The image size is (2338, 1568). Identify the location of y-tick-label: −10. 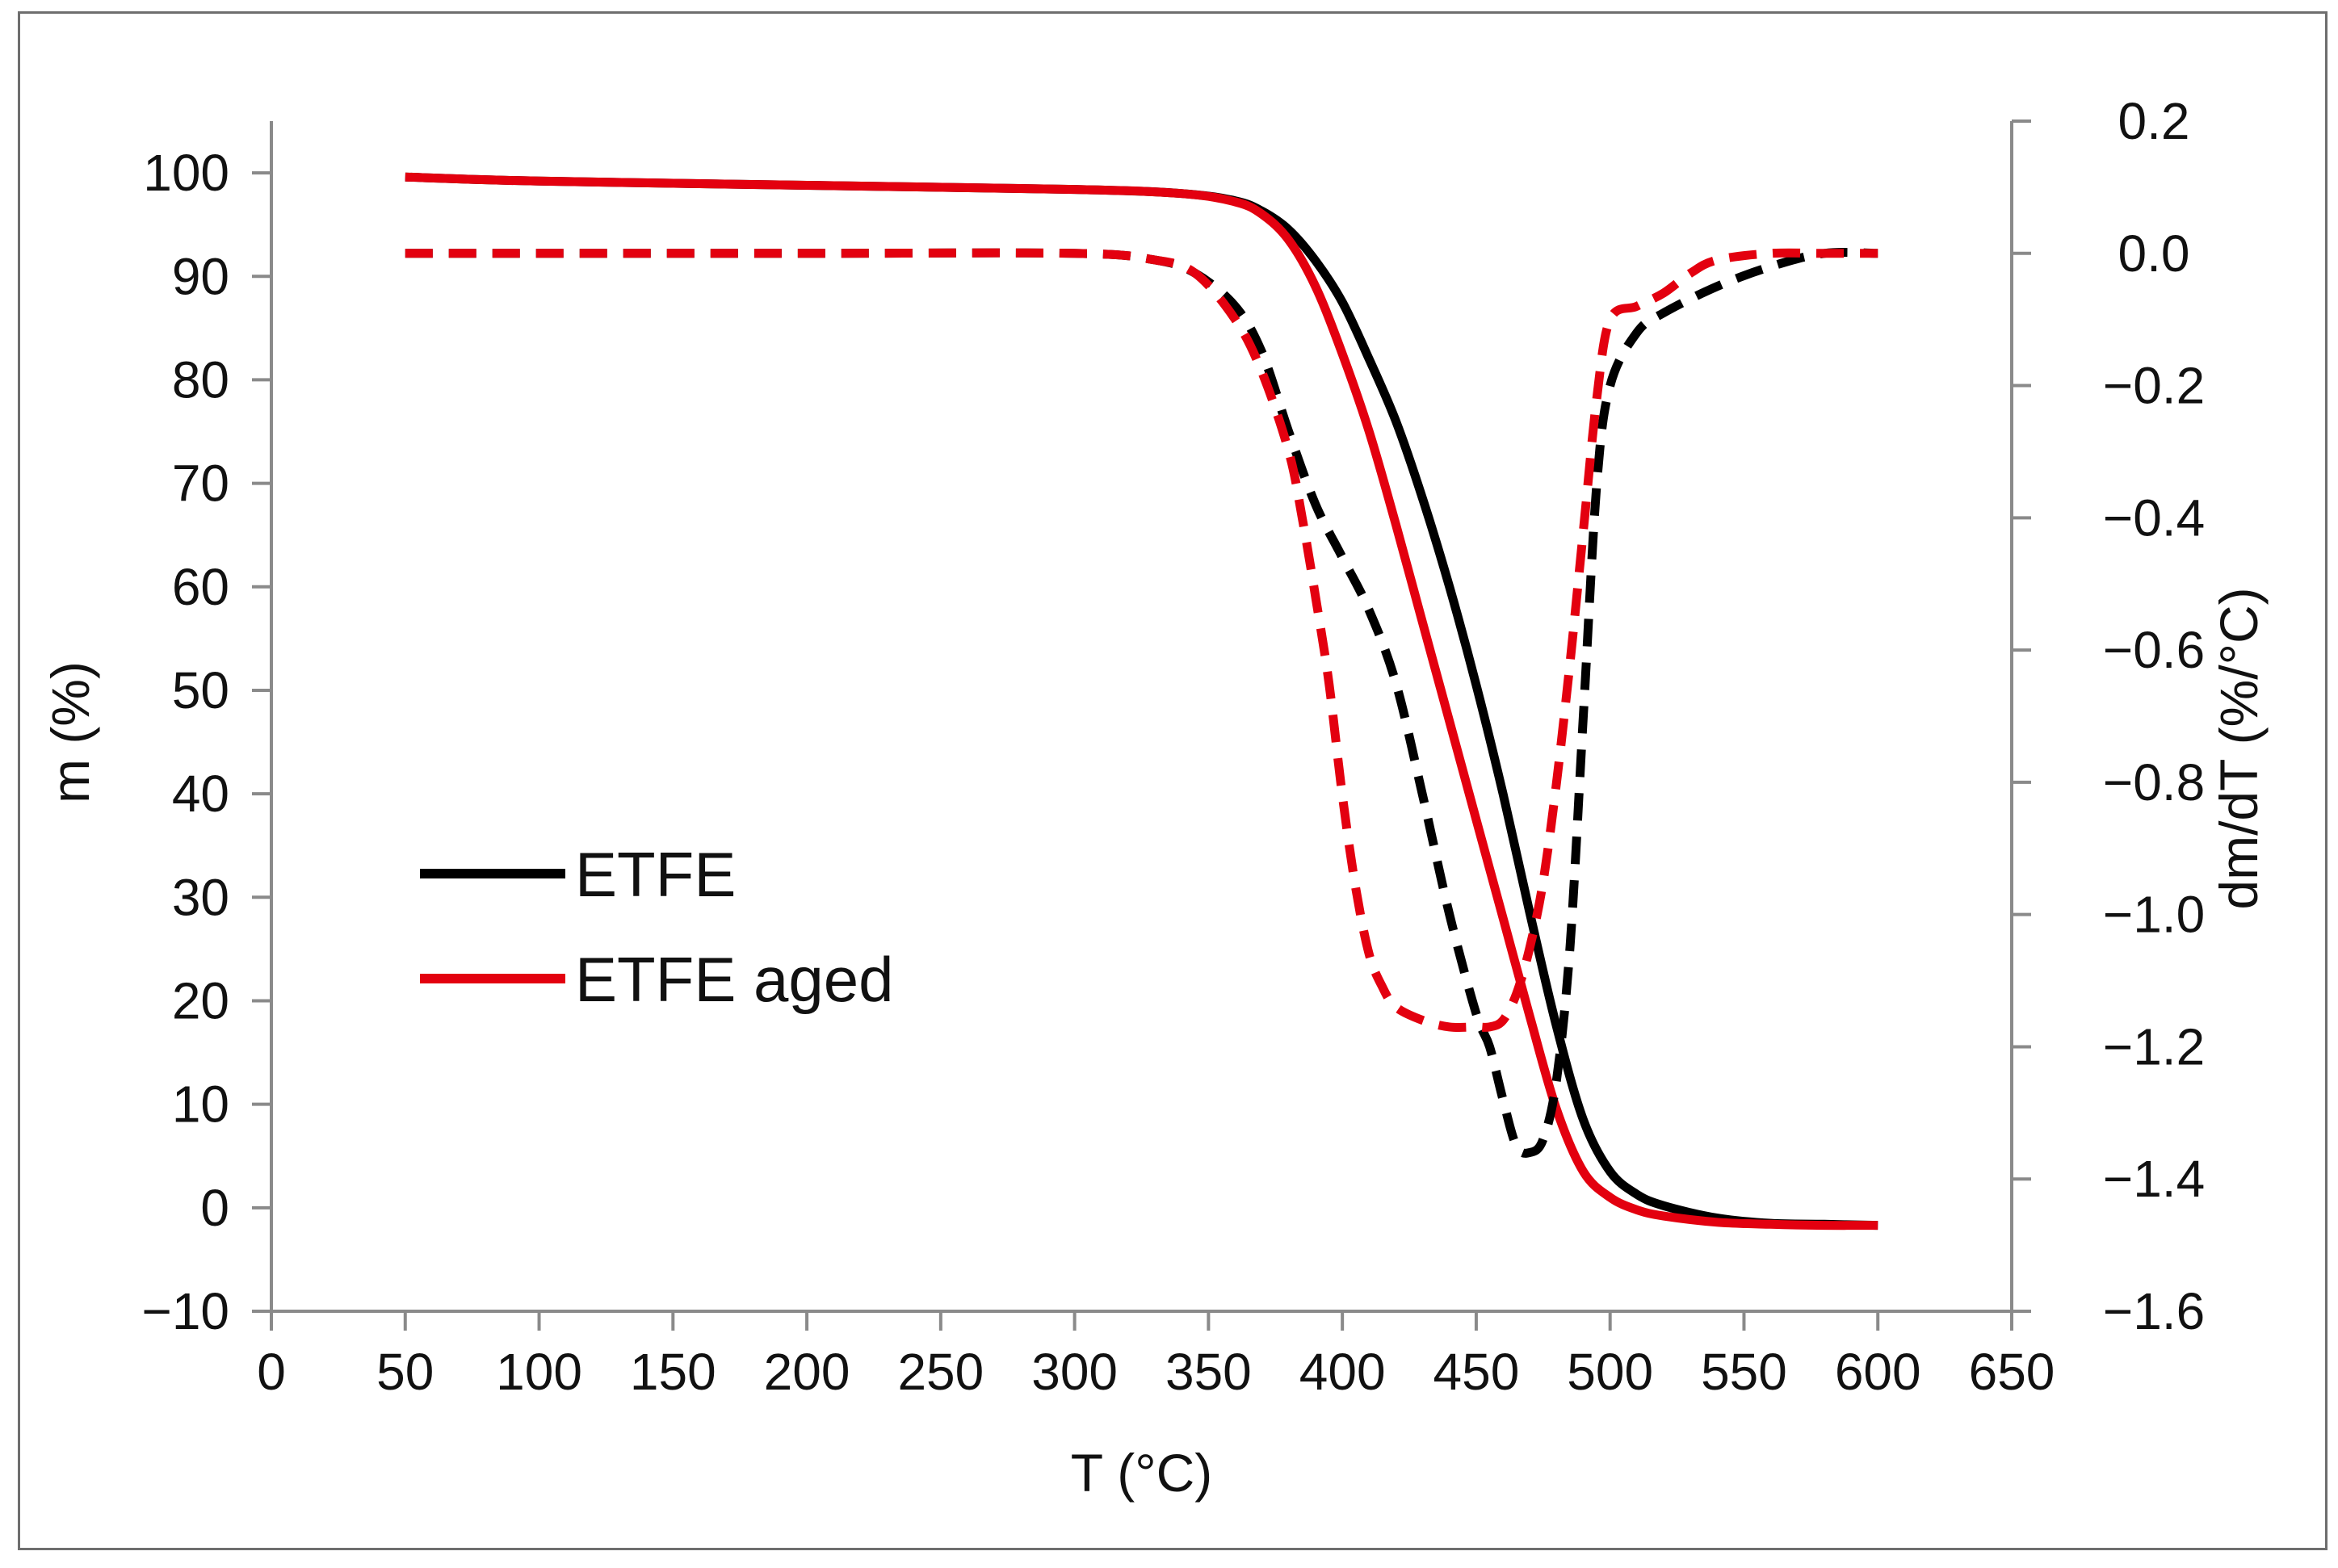
(185, 1311).